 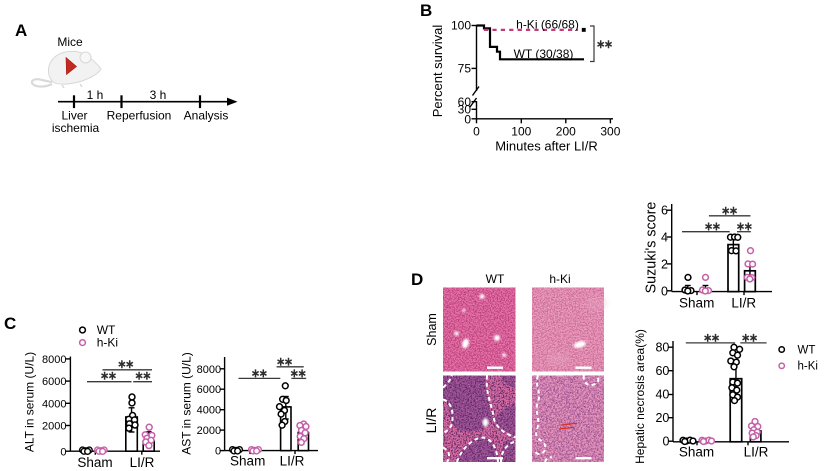 What do you see at coordinates (662, 395) in the screenshot?
I see `svg-text: 40` at bounding box center [662, 395].